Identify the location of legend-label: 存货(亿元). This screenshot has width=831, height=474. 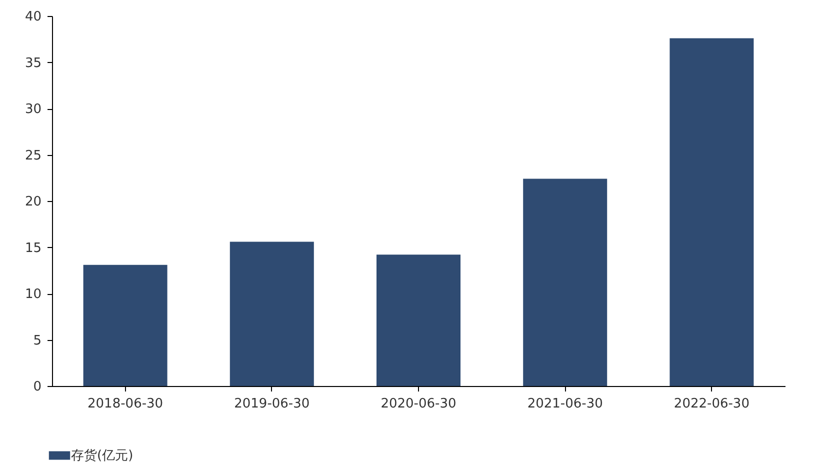
(102, 456).